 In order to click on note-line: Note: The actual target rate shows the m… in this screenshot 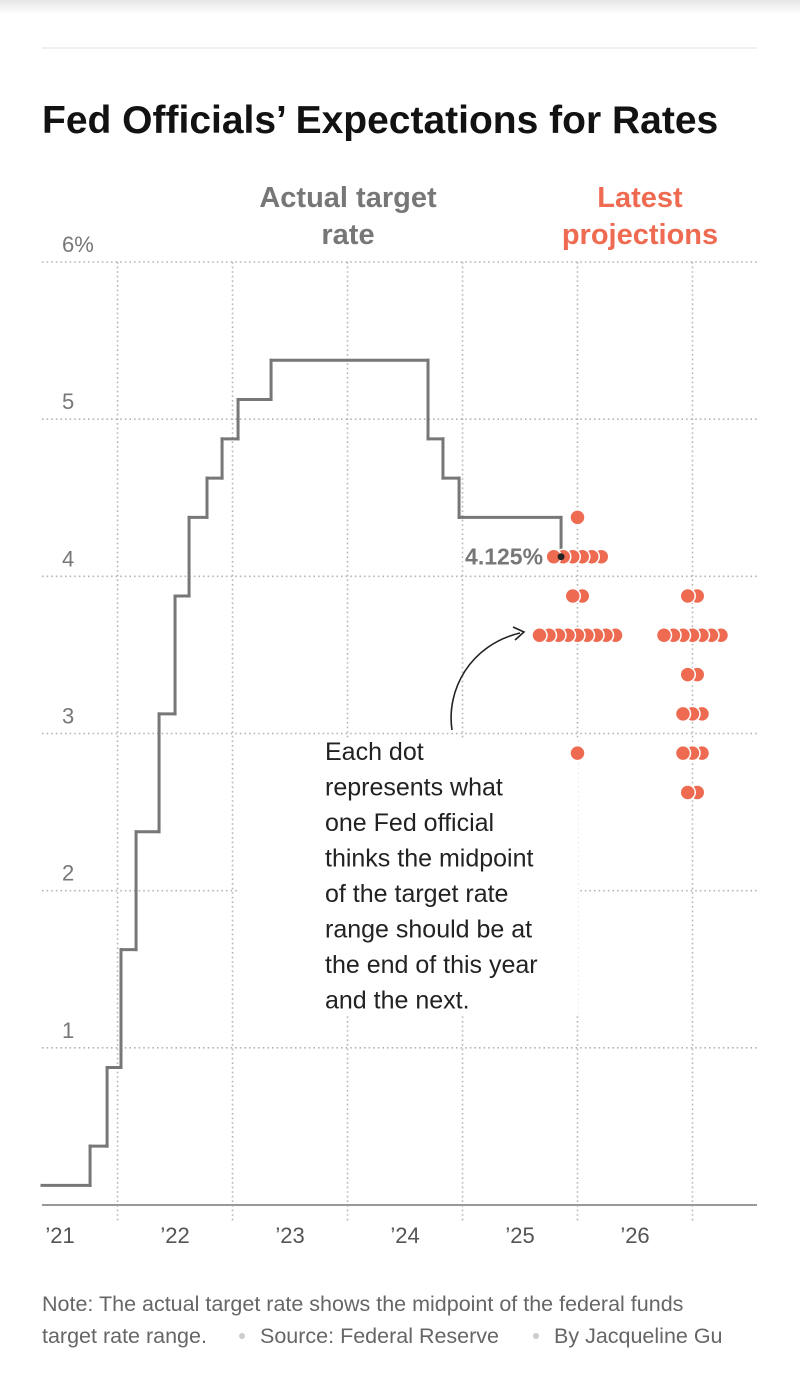, I will do `click(362, 1304)`.